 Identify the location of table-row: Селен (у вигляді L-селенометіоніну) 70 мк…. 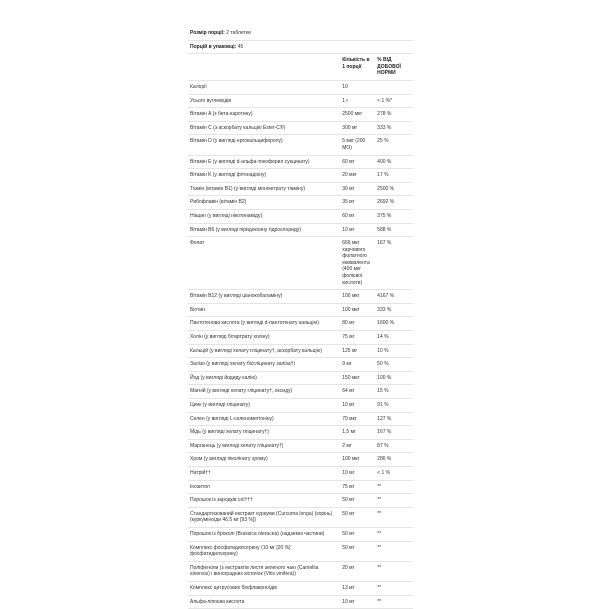
(300, 419).